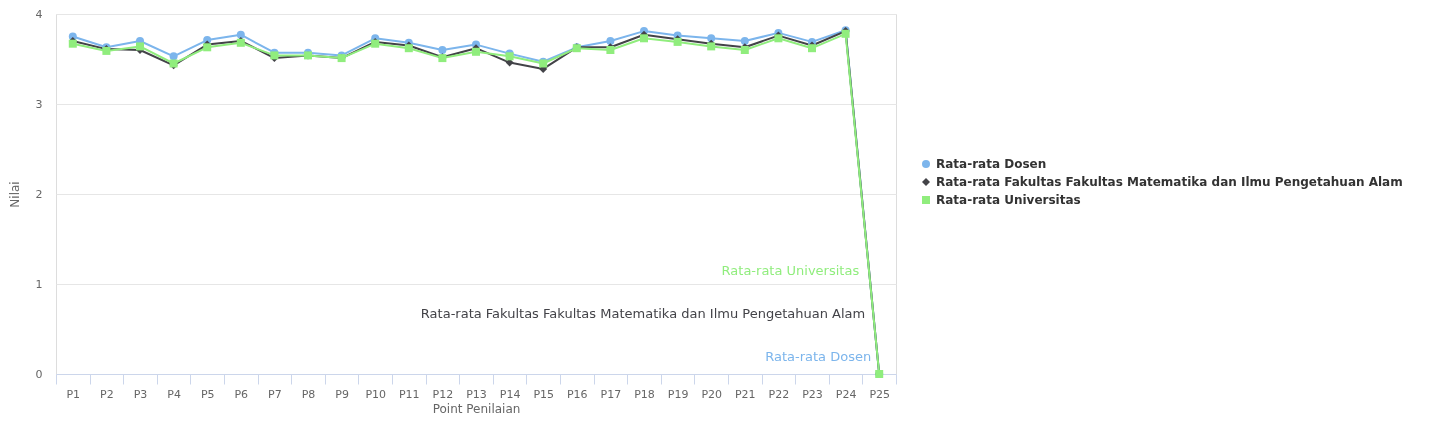 This screenshot has width=1432, height=427. What do you see at coordinates (1169, 182) in the screenshot?
I see `legend-label: Rata-rata Fakultas Fakultas Matematika dan Ilmu Pengetahuan Alam` at bounding box center [1169, 182].